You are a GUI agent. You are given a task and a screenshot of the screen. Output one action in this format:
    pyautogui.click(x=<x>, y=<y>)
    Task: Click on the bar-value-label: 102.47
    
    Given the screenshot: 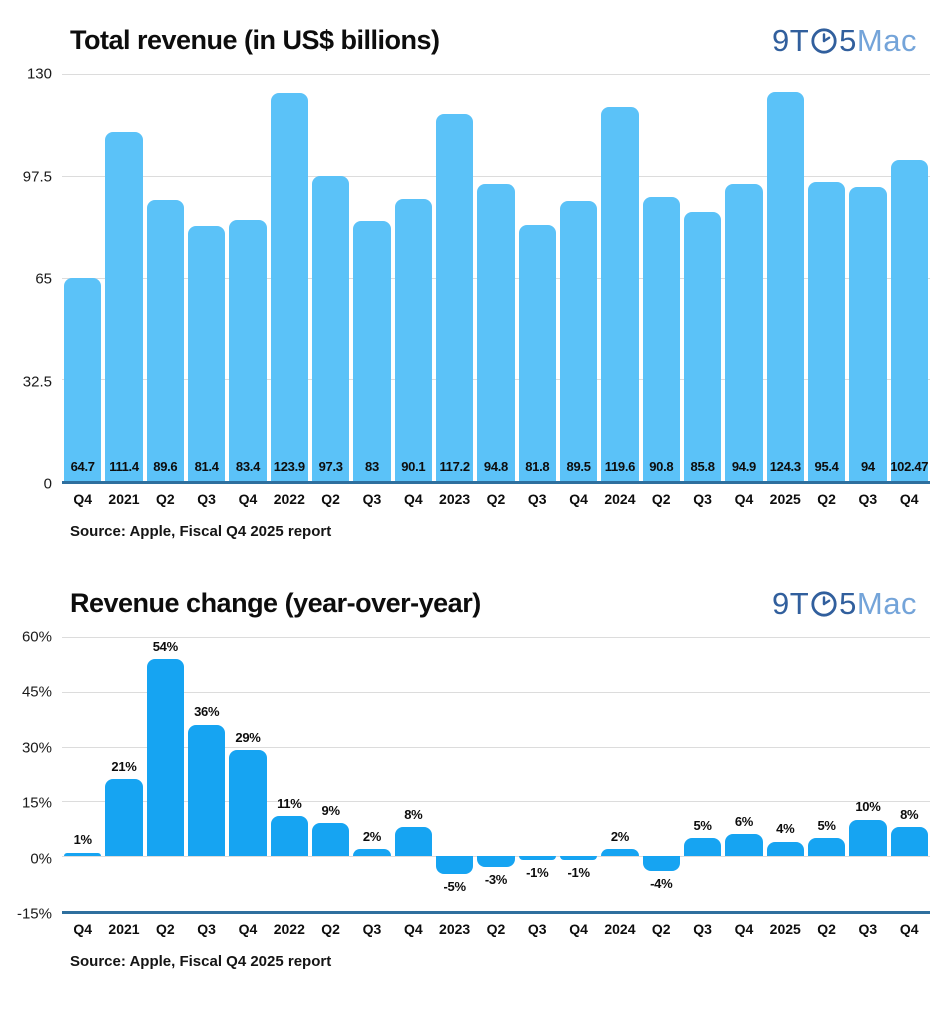 What is the action you would take?
    pyautogui.click(x=909, y=466)
    